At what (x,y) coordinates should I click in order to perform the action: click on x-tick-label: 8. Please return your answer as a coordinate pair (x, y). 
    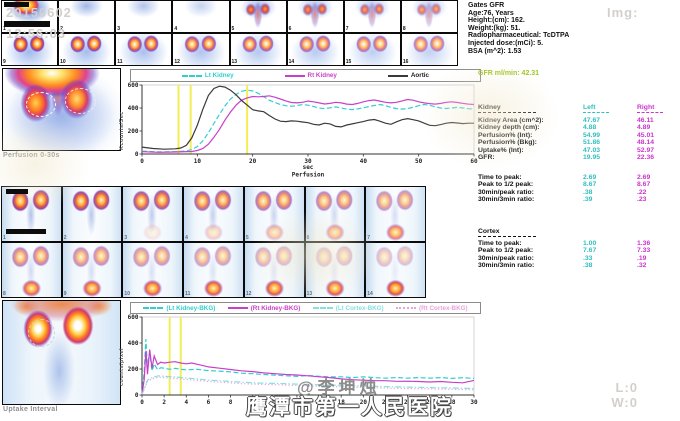
    Looking at the image, I should click on (231, 402).